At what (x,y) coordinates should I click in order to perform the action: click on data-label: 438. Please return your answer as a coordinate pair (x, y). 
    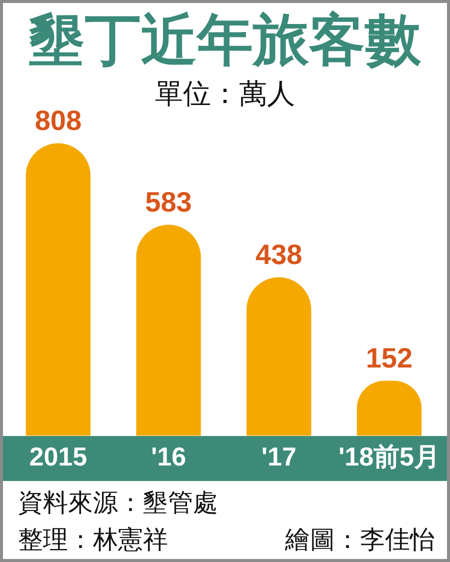
    Looking at the image, I should click on (279, 254).